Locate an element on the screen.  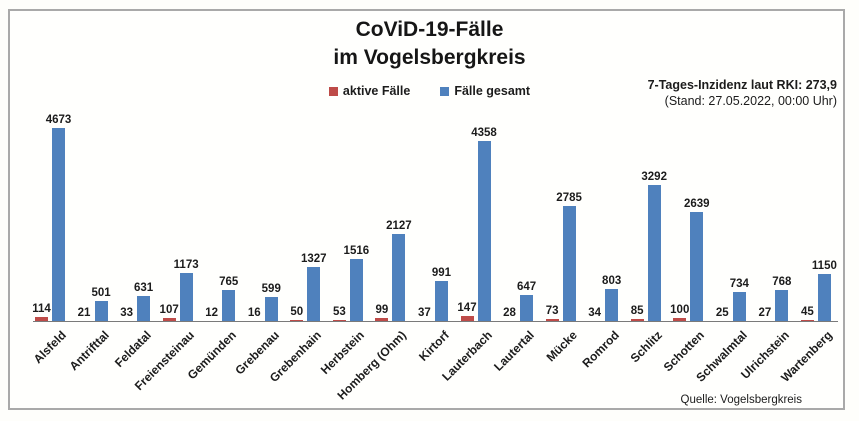
active-cases-bar: 114 is located at coordinates (41, 312).